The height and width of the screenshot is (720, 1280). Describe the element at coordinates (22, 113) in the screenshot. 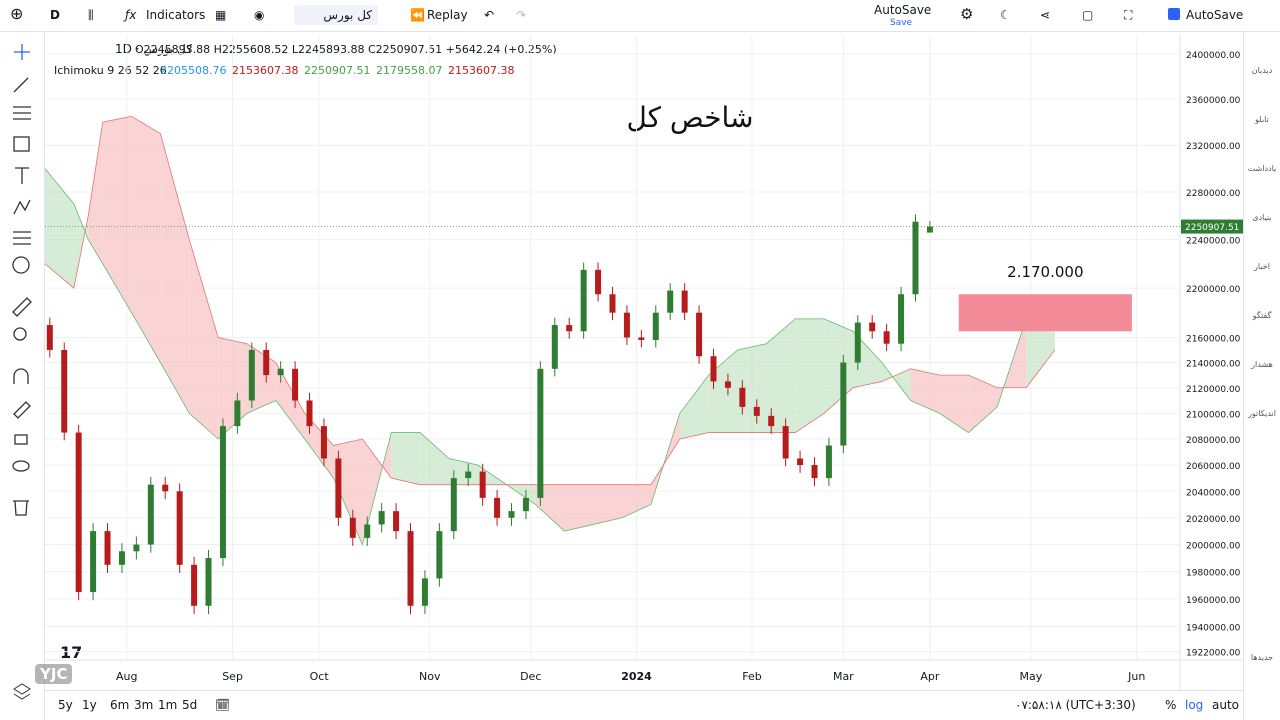

I see `fib-tool` at that location.